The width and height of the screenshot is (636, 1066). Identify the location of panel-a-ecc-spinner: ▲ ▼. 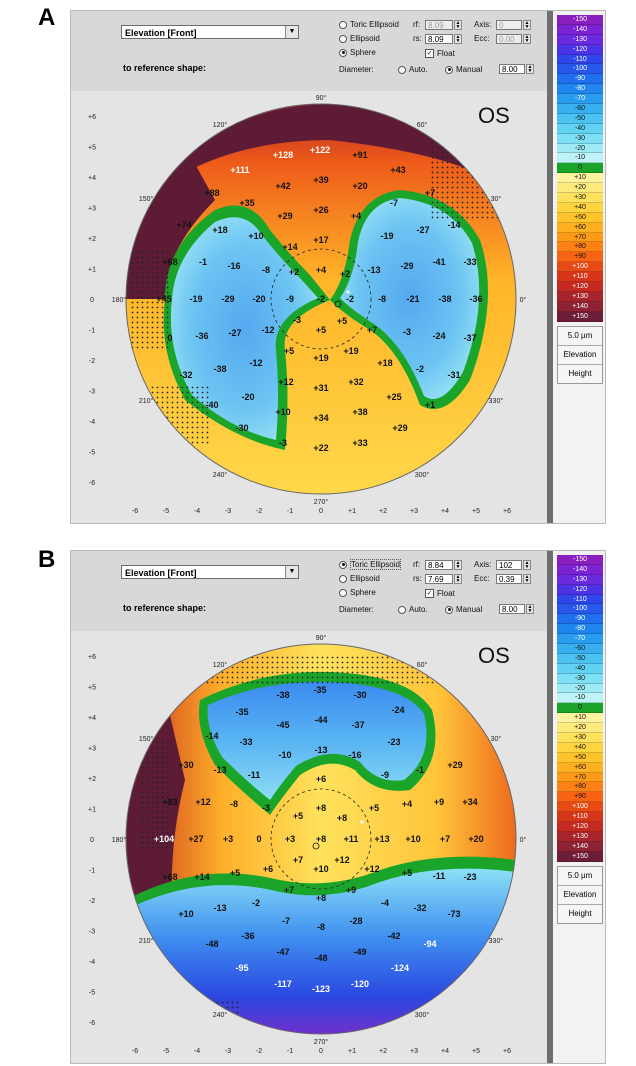
(527, 39).